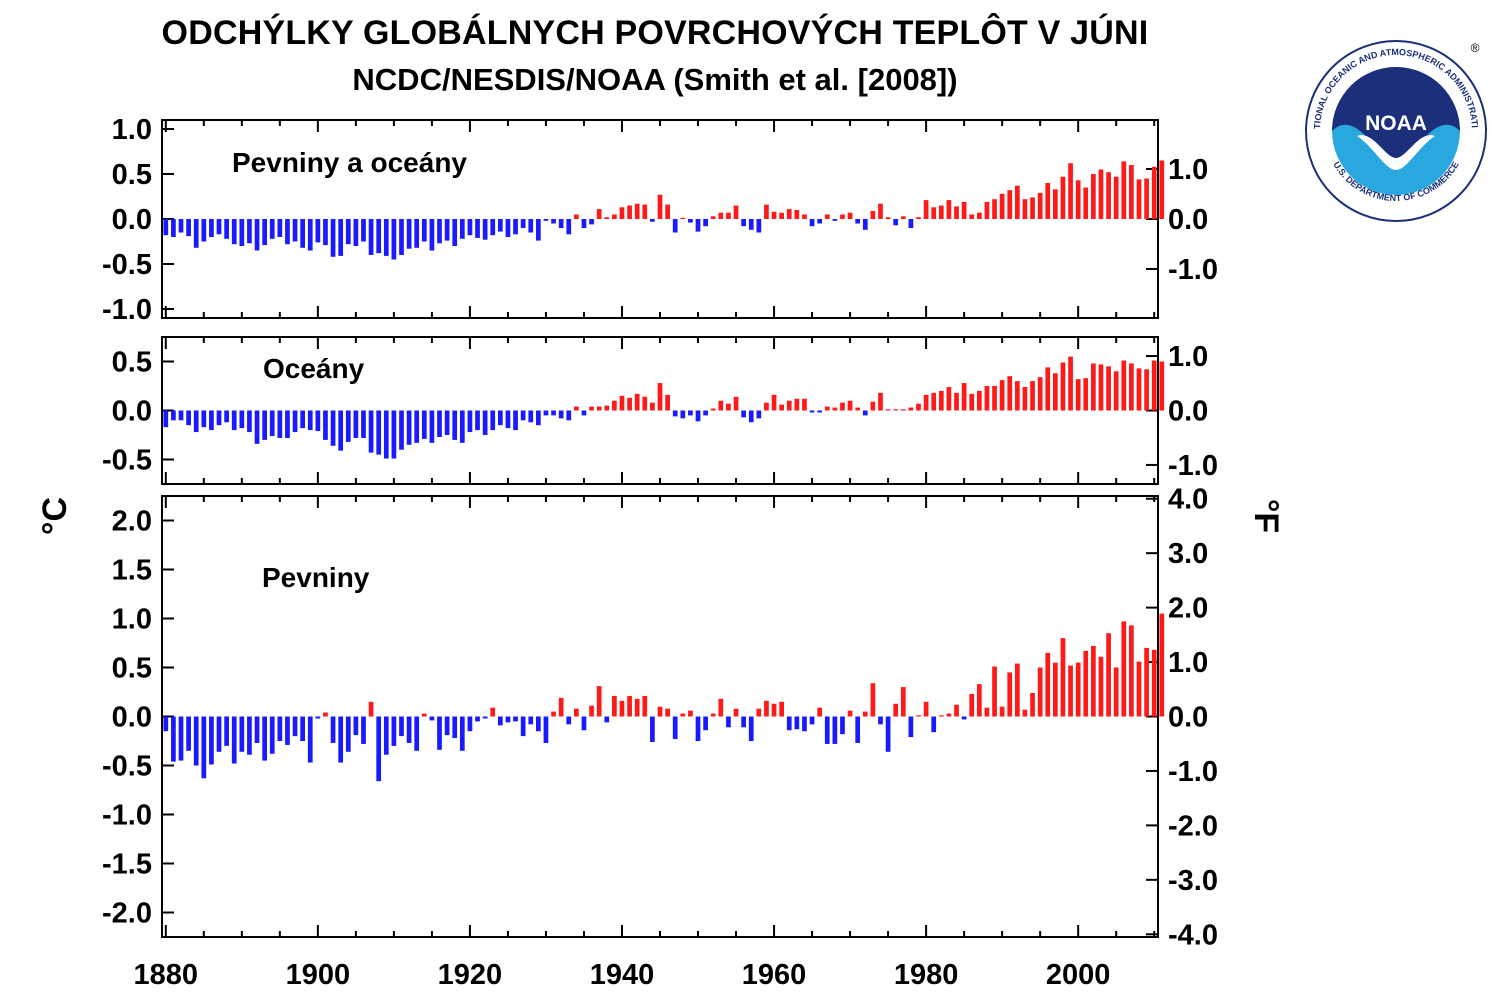 This screenshot has height=997, width=1500. What do you see at coordinates (820, 411) in the screenshot?
I see `bar-1966` at bounding box center [820, 411].